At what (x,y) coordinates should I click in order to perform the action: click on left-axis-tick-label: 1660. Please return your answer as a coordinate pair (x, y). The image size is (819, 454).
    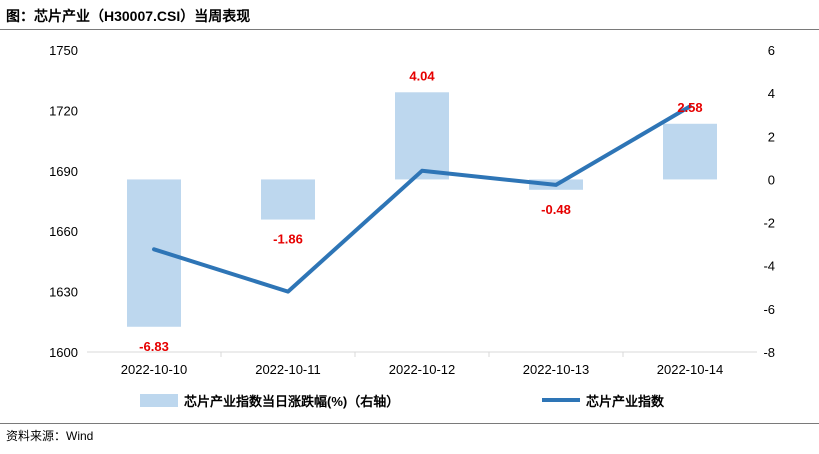
    Looking at the image, I should click on (63, 231).